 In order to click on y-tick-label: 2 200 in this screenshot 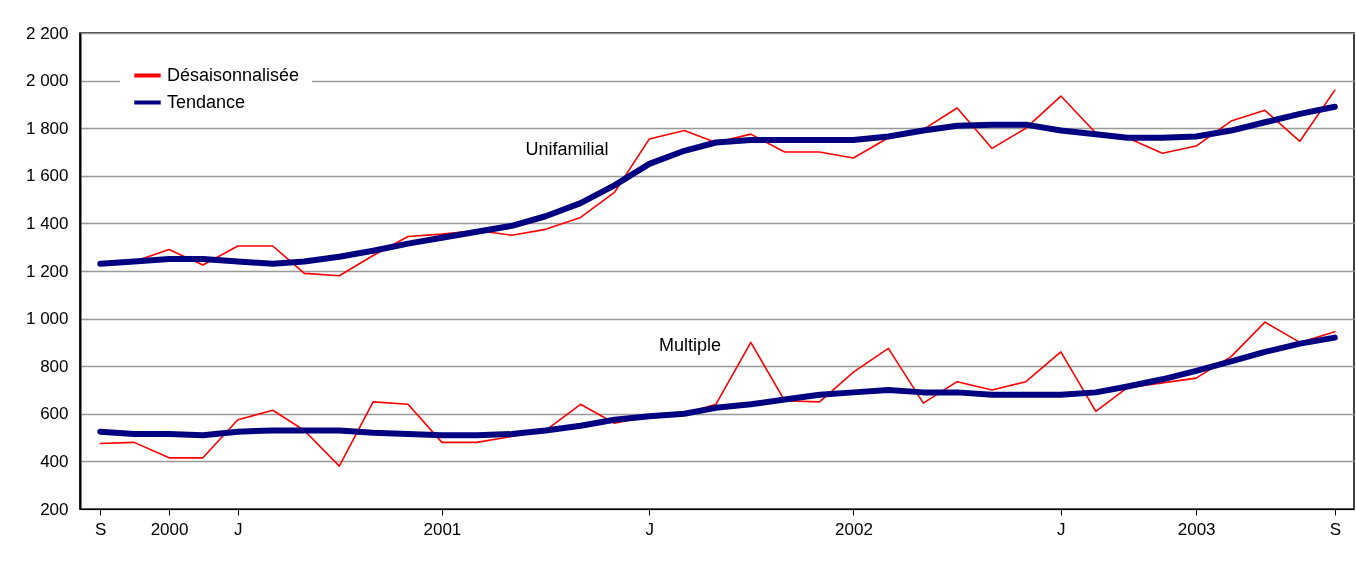, I will do `click(47, 33)`.